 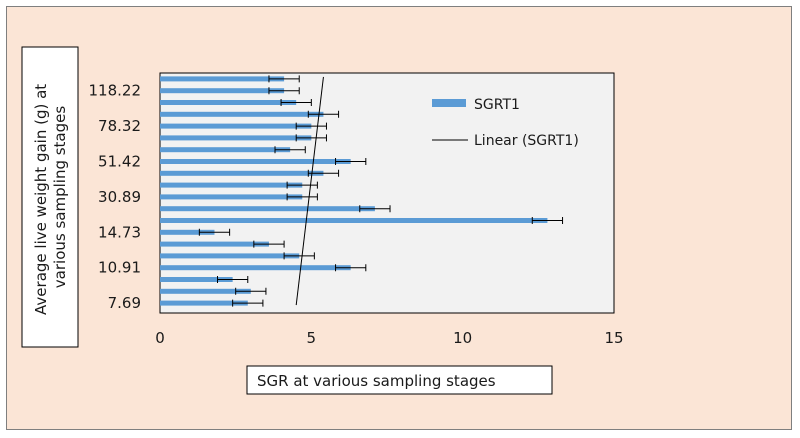 I want to click on x-tick-label: 15, so click(x=613, y=338).